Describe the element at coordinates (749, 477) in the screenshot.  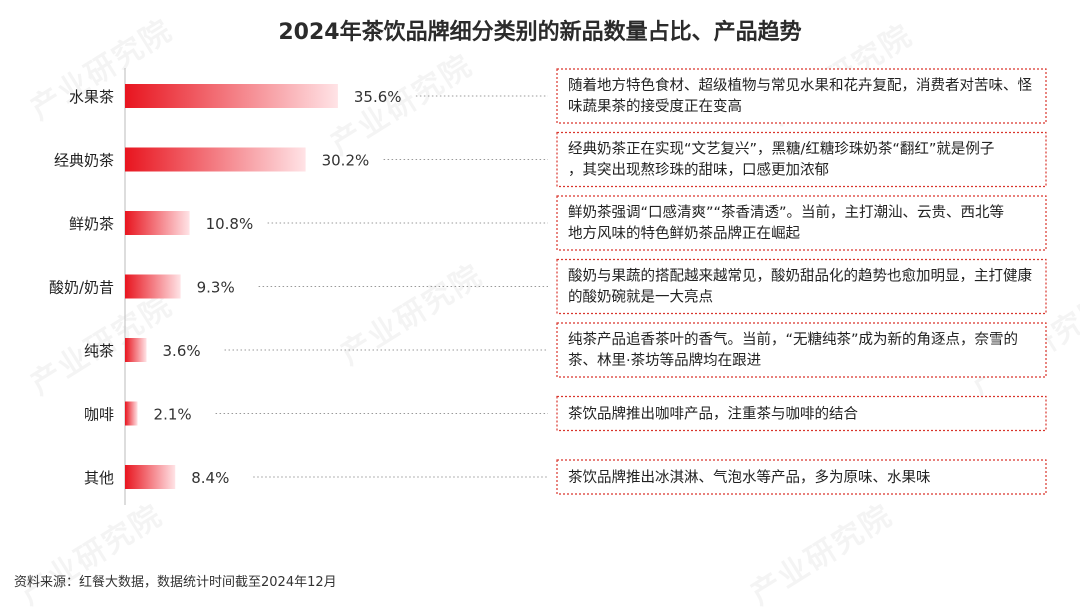
I see `annotation-text: 茶饮品牌推出冰淇淋、气泡水等产品，多为原味、水果味` at that location.